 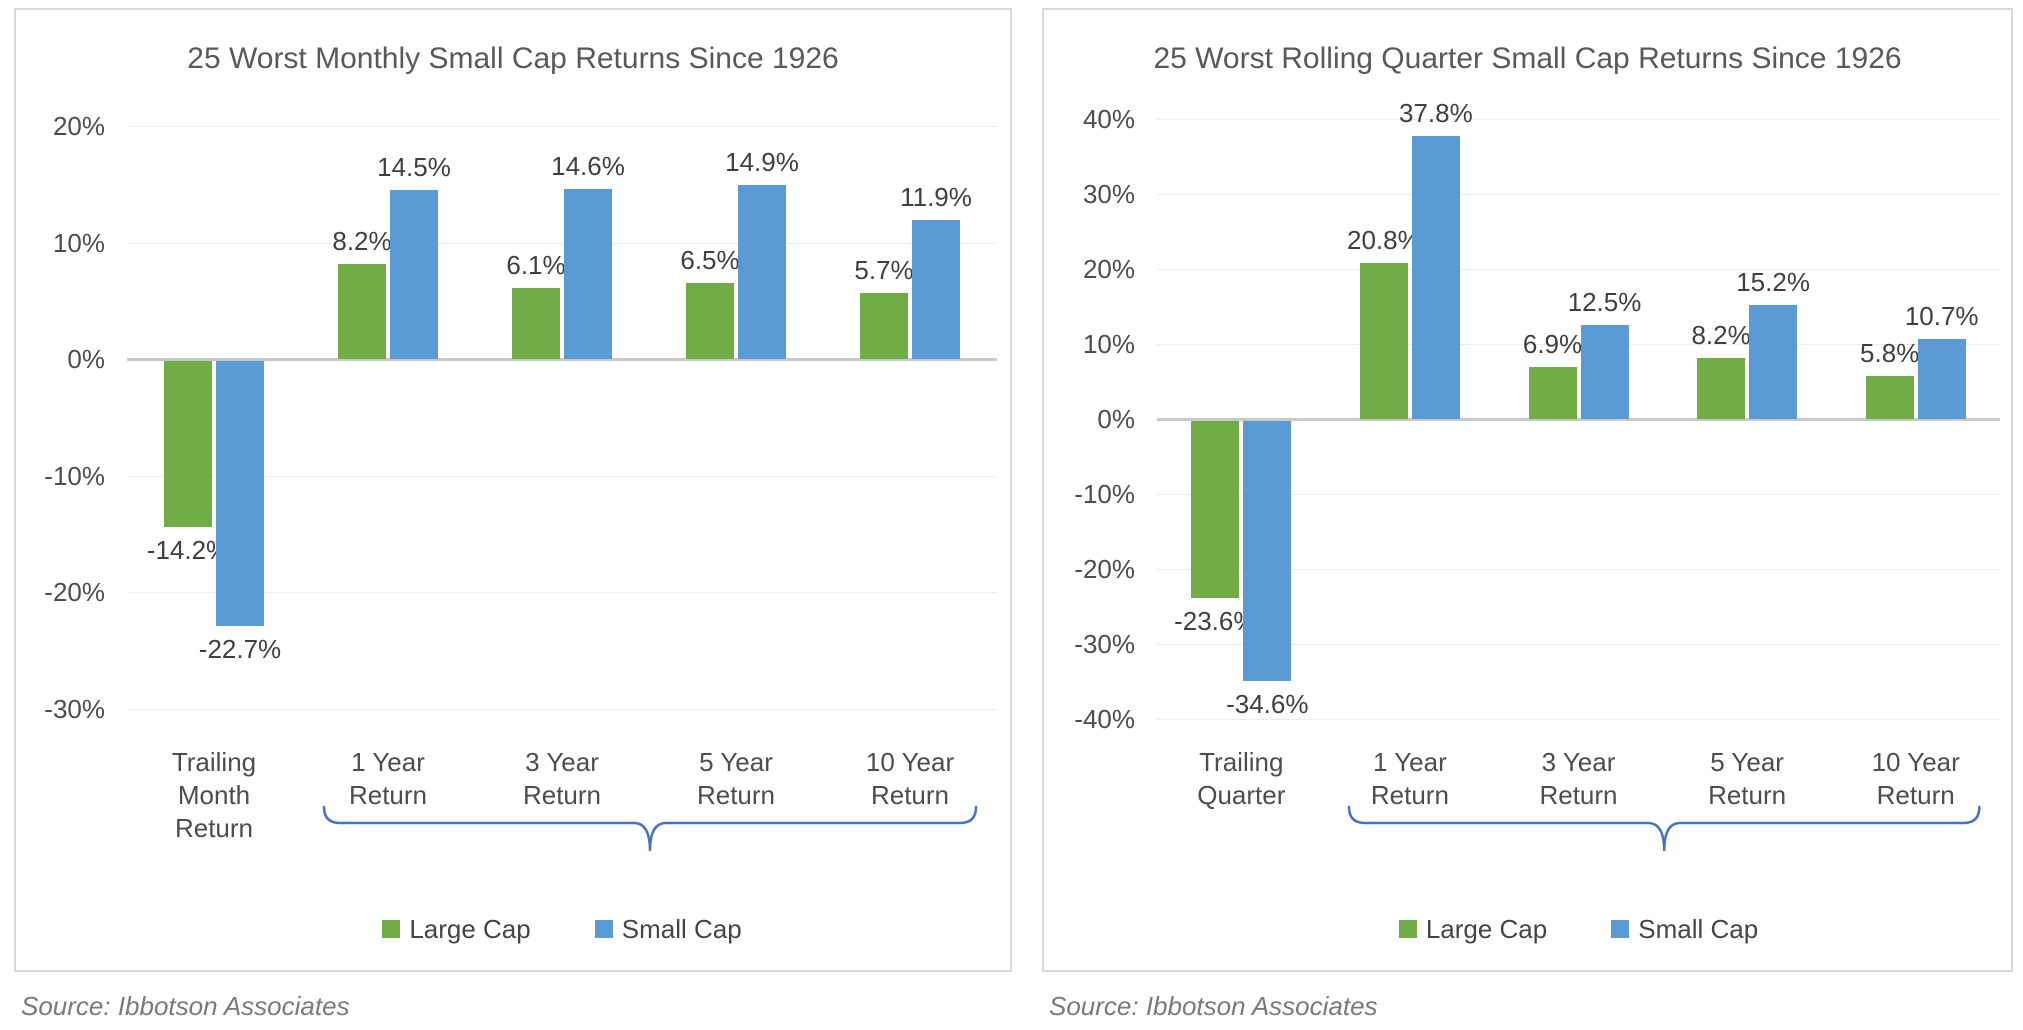 I want to click on y-tick-label: 20%, so click(x=1108, y=269).